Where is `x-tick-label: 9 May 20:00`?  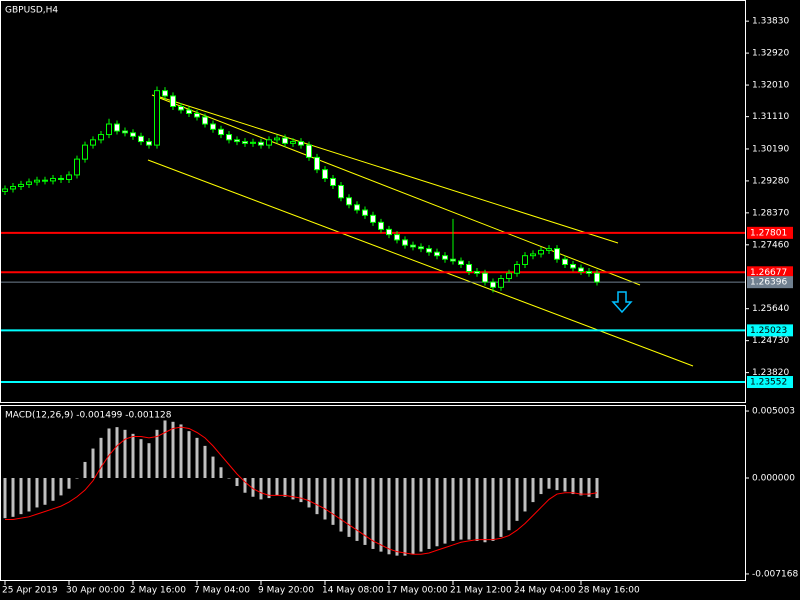
x-tick-label: 9 May 20:00 is located at coordinates (286, 591).